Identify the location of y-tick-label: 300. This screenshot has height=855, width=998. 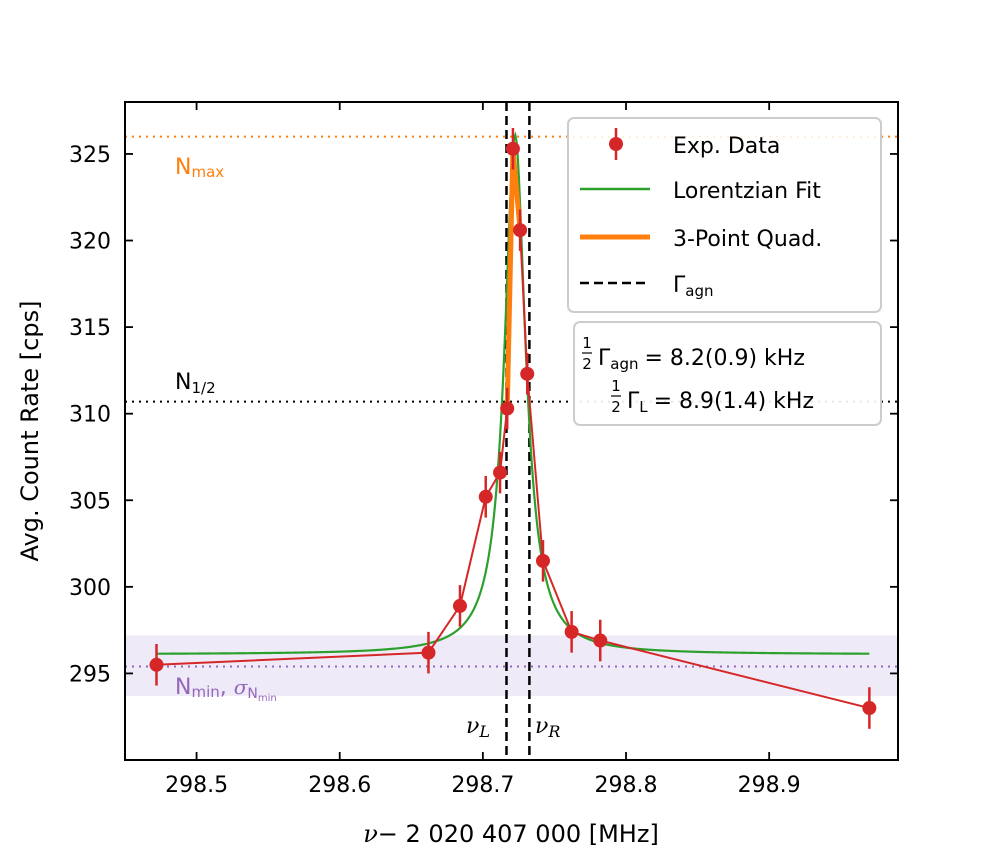
(90, 588).